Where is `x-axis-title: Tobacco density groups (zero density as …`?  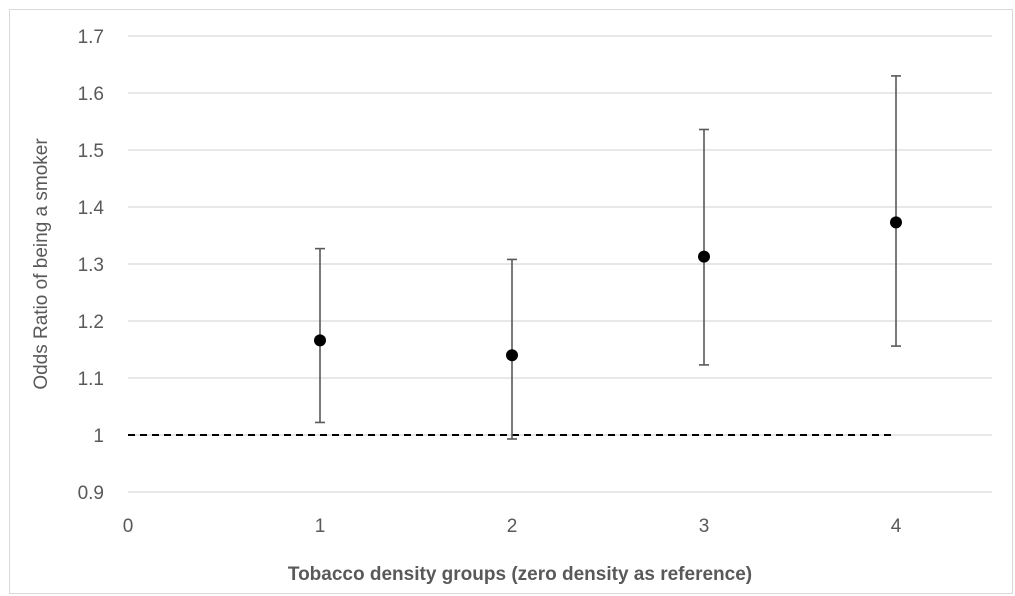
x-axis-title: Tobacco density groups (zero density as … is located at coordinates (520, 574).